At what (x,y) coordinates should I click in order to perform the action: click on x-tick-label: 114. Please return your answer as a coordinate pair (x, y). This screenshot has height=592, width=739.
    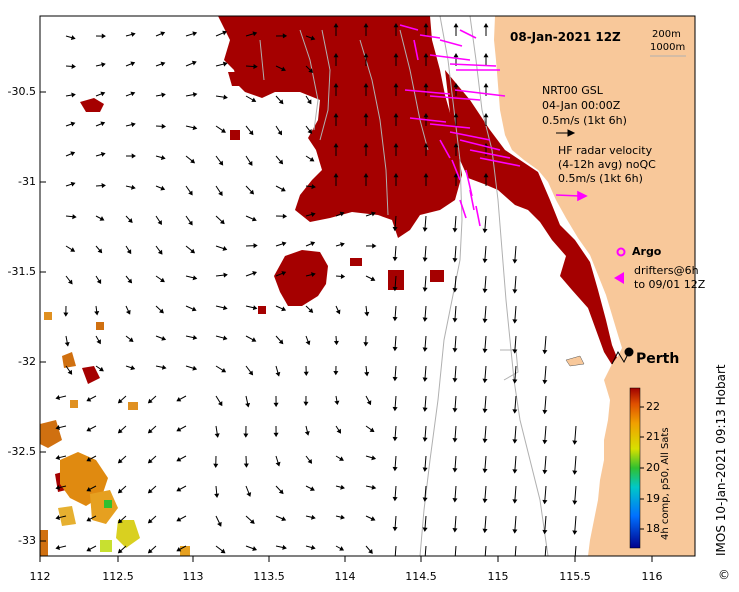
    Looking at the image, I should click on (345, 576).